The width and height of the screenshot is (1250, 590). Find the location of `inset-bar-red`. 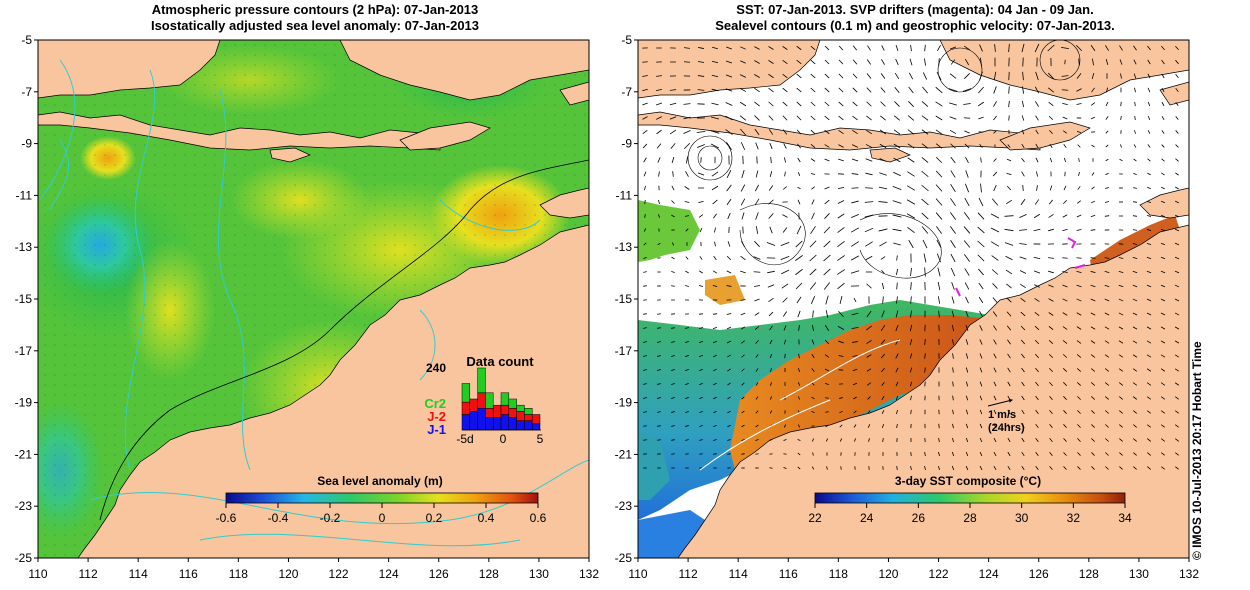

inset-bar-red is located at coordinates (520, 416).